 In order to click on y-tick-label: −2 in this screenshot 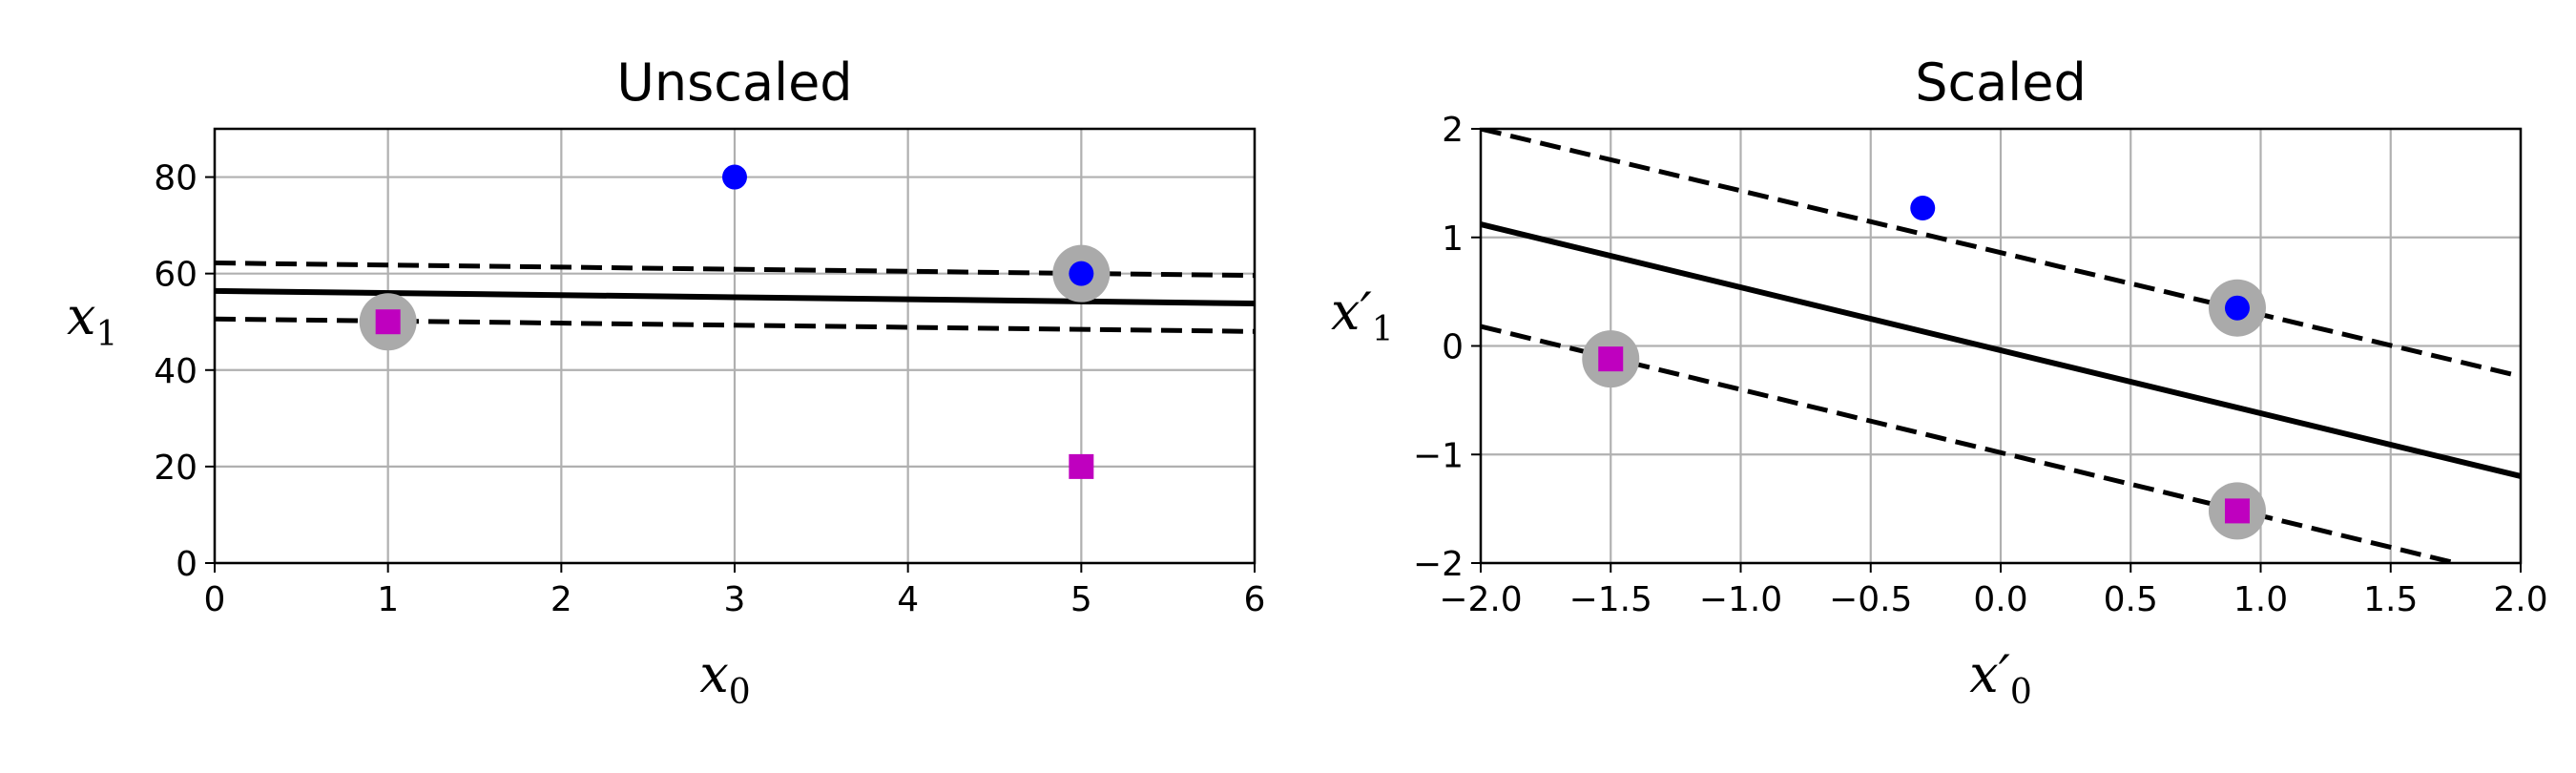, I will do `click(1438, 564)`.